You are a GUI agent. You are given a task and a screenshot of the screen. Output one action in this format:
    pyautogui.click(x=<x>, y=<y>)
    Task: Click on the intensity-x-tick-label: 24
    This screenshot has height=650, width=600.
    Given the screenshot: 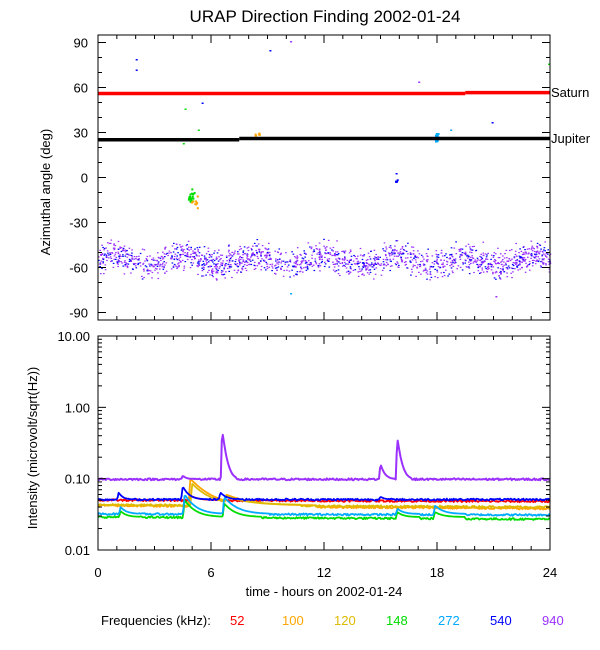 What is the action you would take?
    pyautogui.click(x=550, y=572)
    